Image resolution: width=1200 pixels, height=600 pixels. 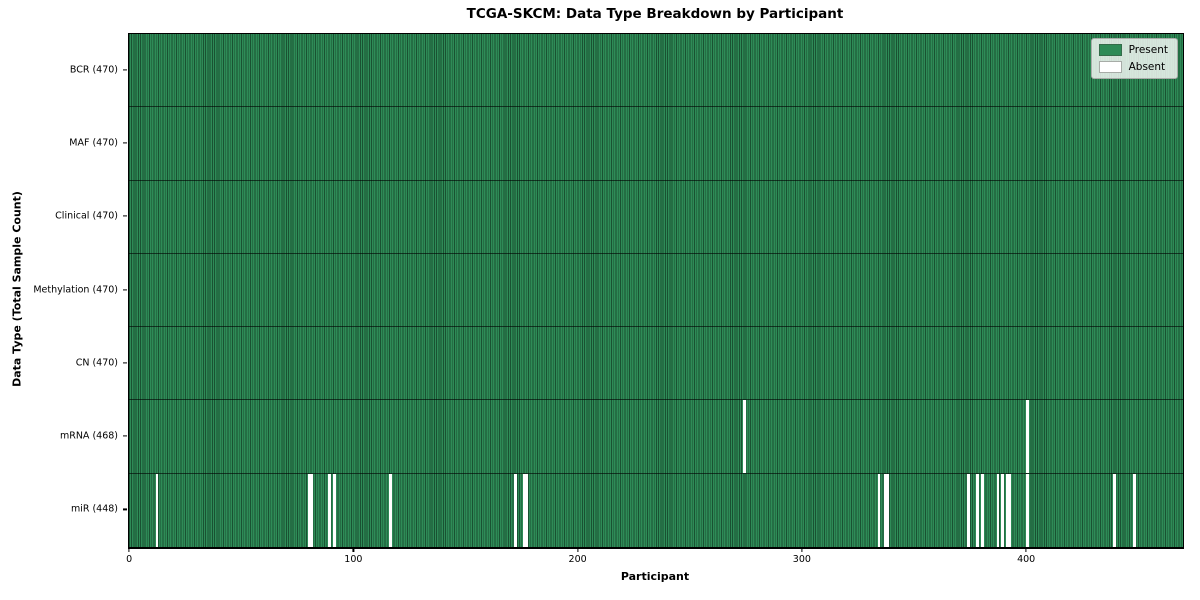 What do you see at coordinates (801, 559) in the screenshot?
I see `x-tick-label: 300` at bounding box center [801, 559].